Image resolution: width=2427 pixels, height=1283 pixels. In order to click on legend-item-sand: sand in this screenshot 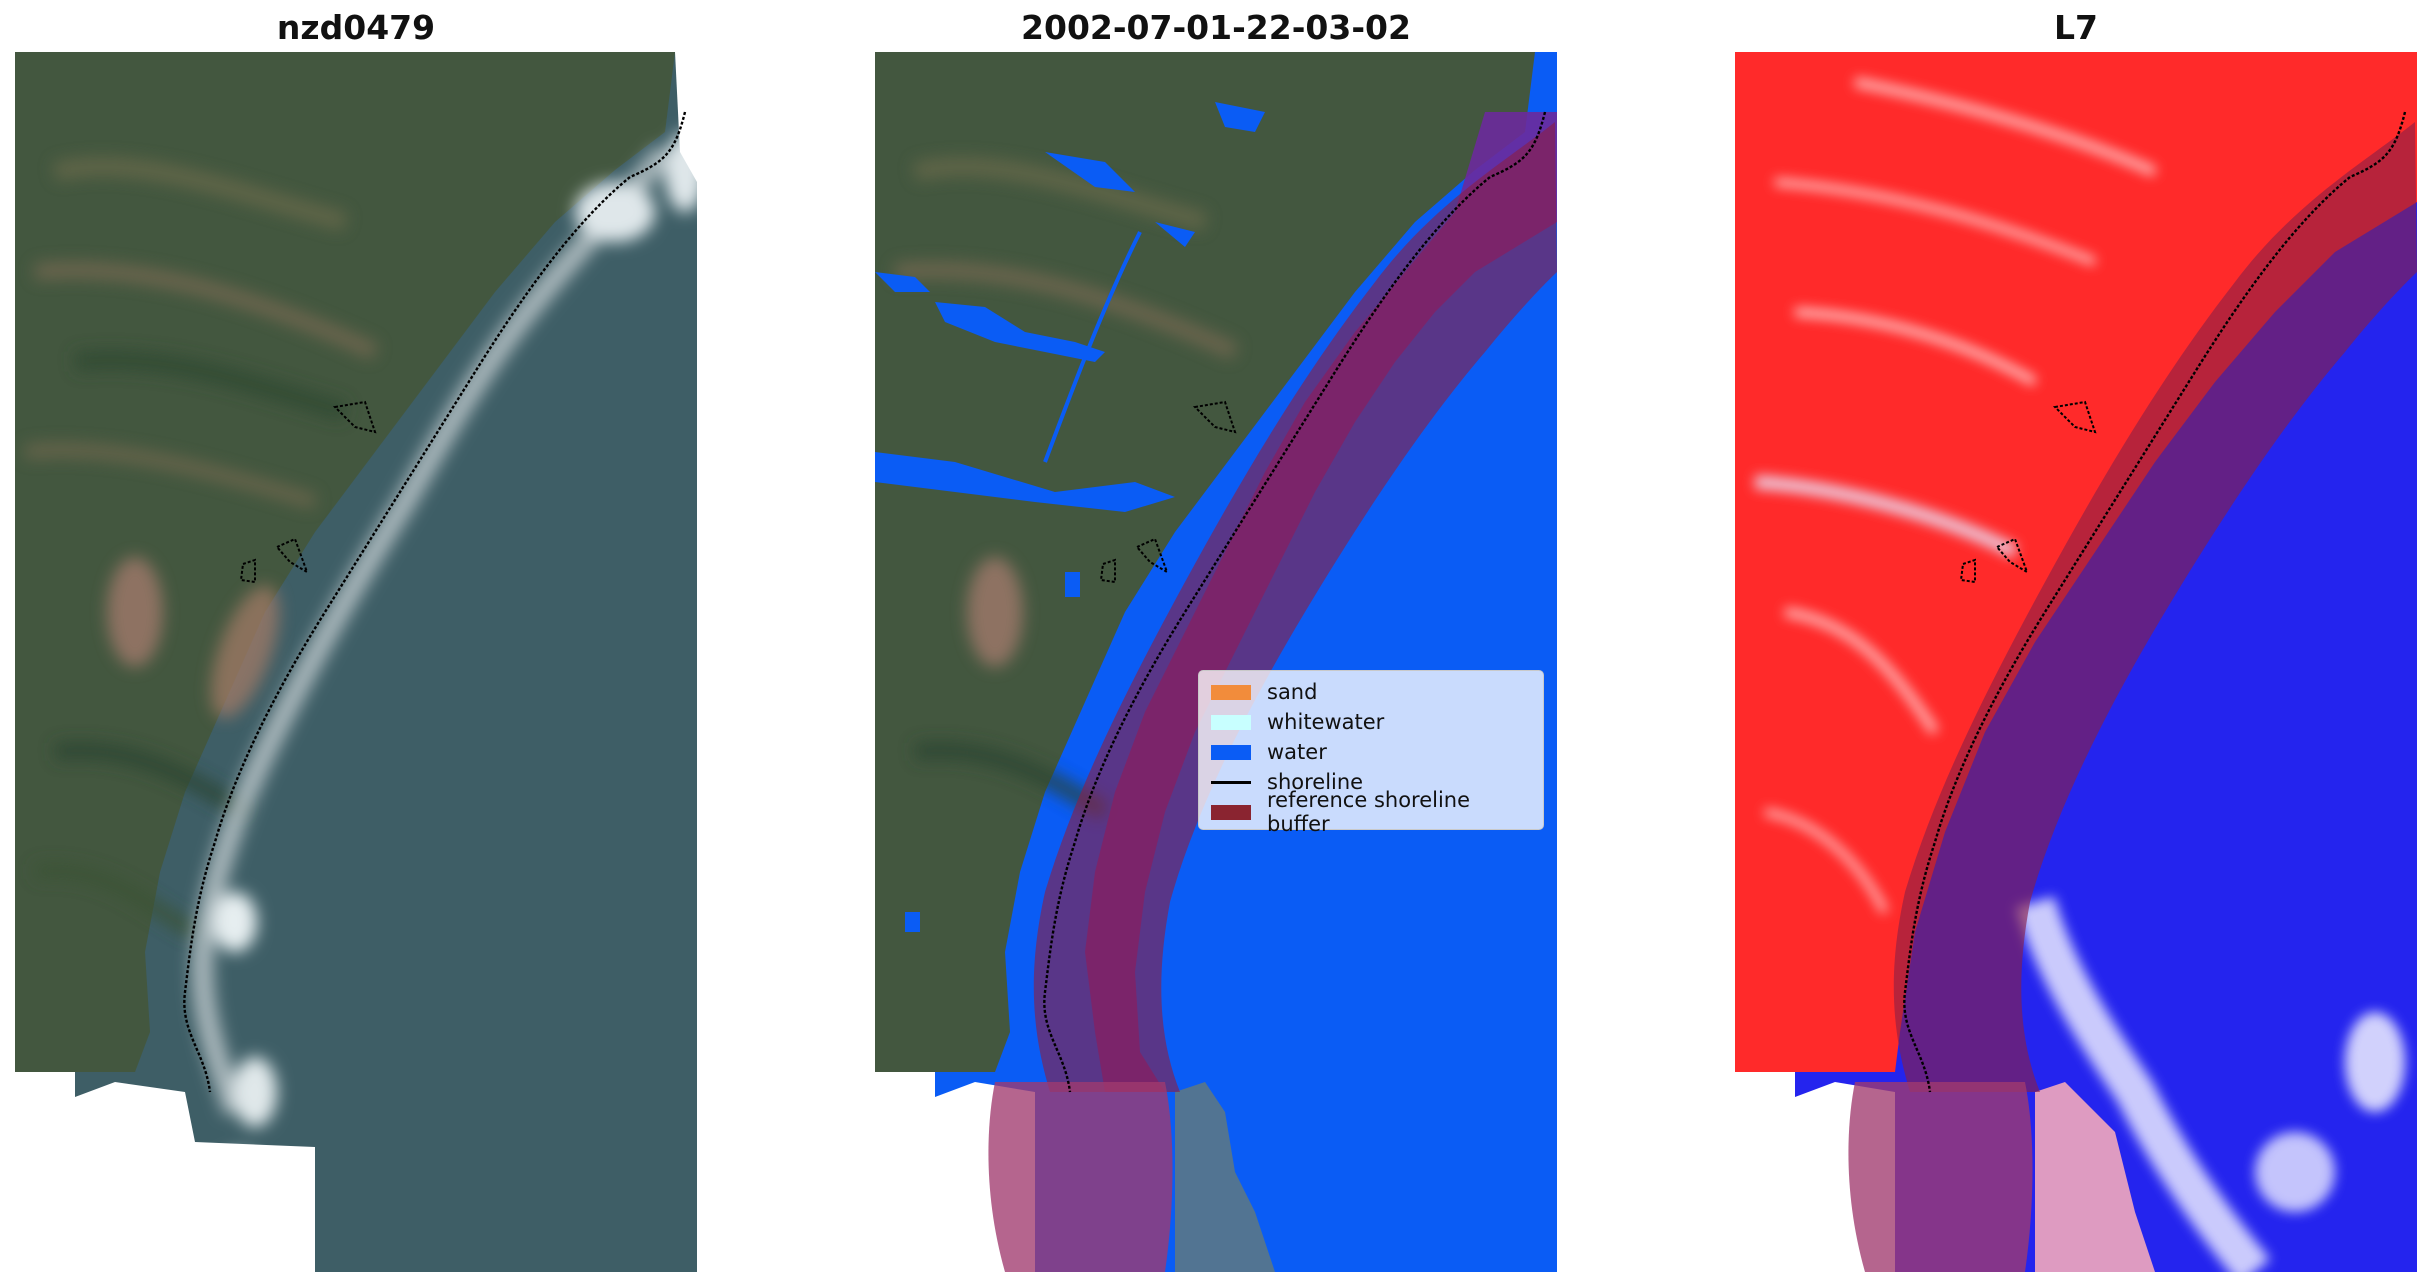, I will do `click(1371, 692)`.